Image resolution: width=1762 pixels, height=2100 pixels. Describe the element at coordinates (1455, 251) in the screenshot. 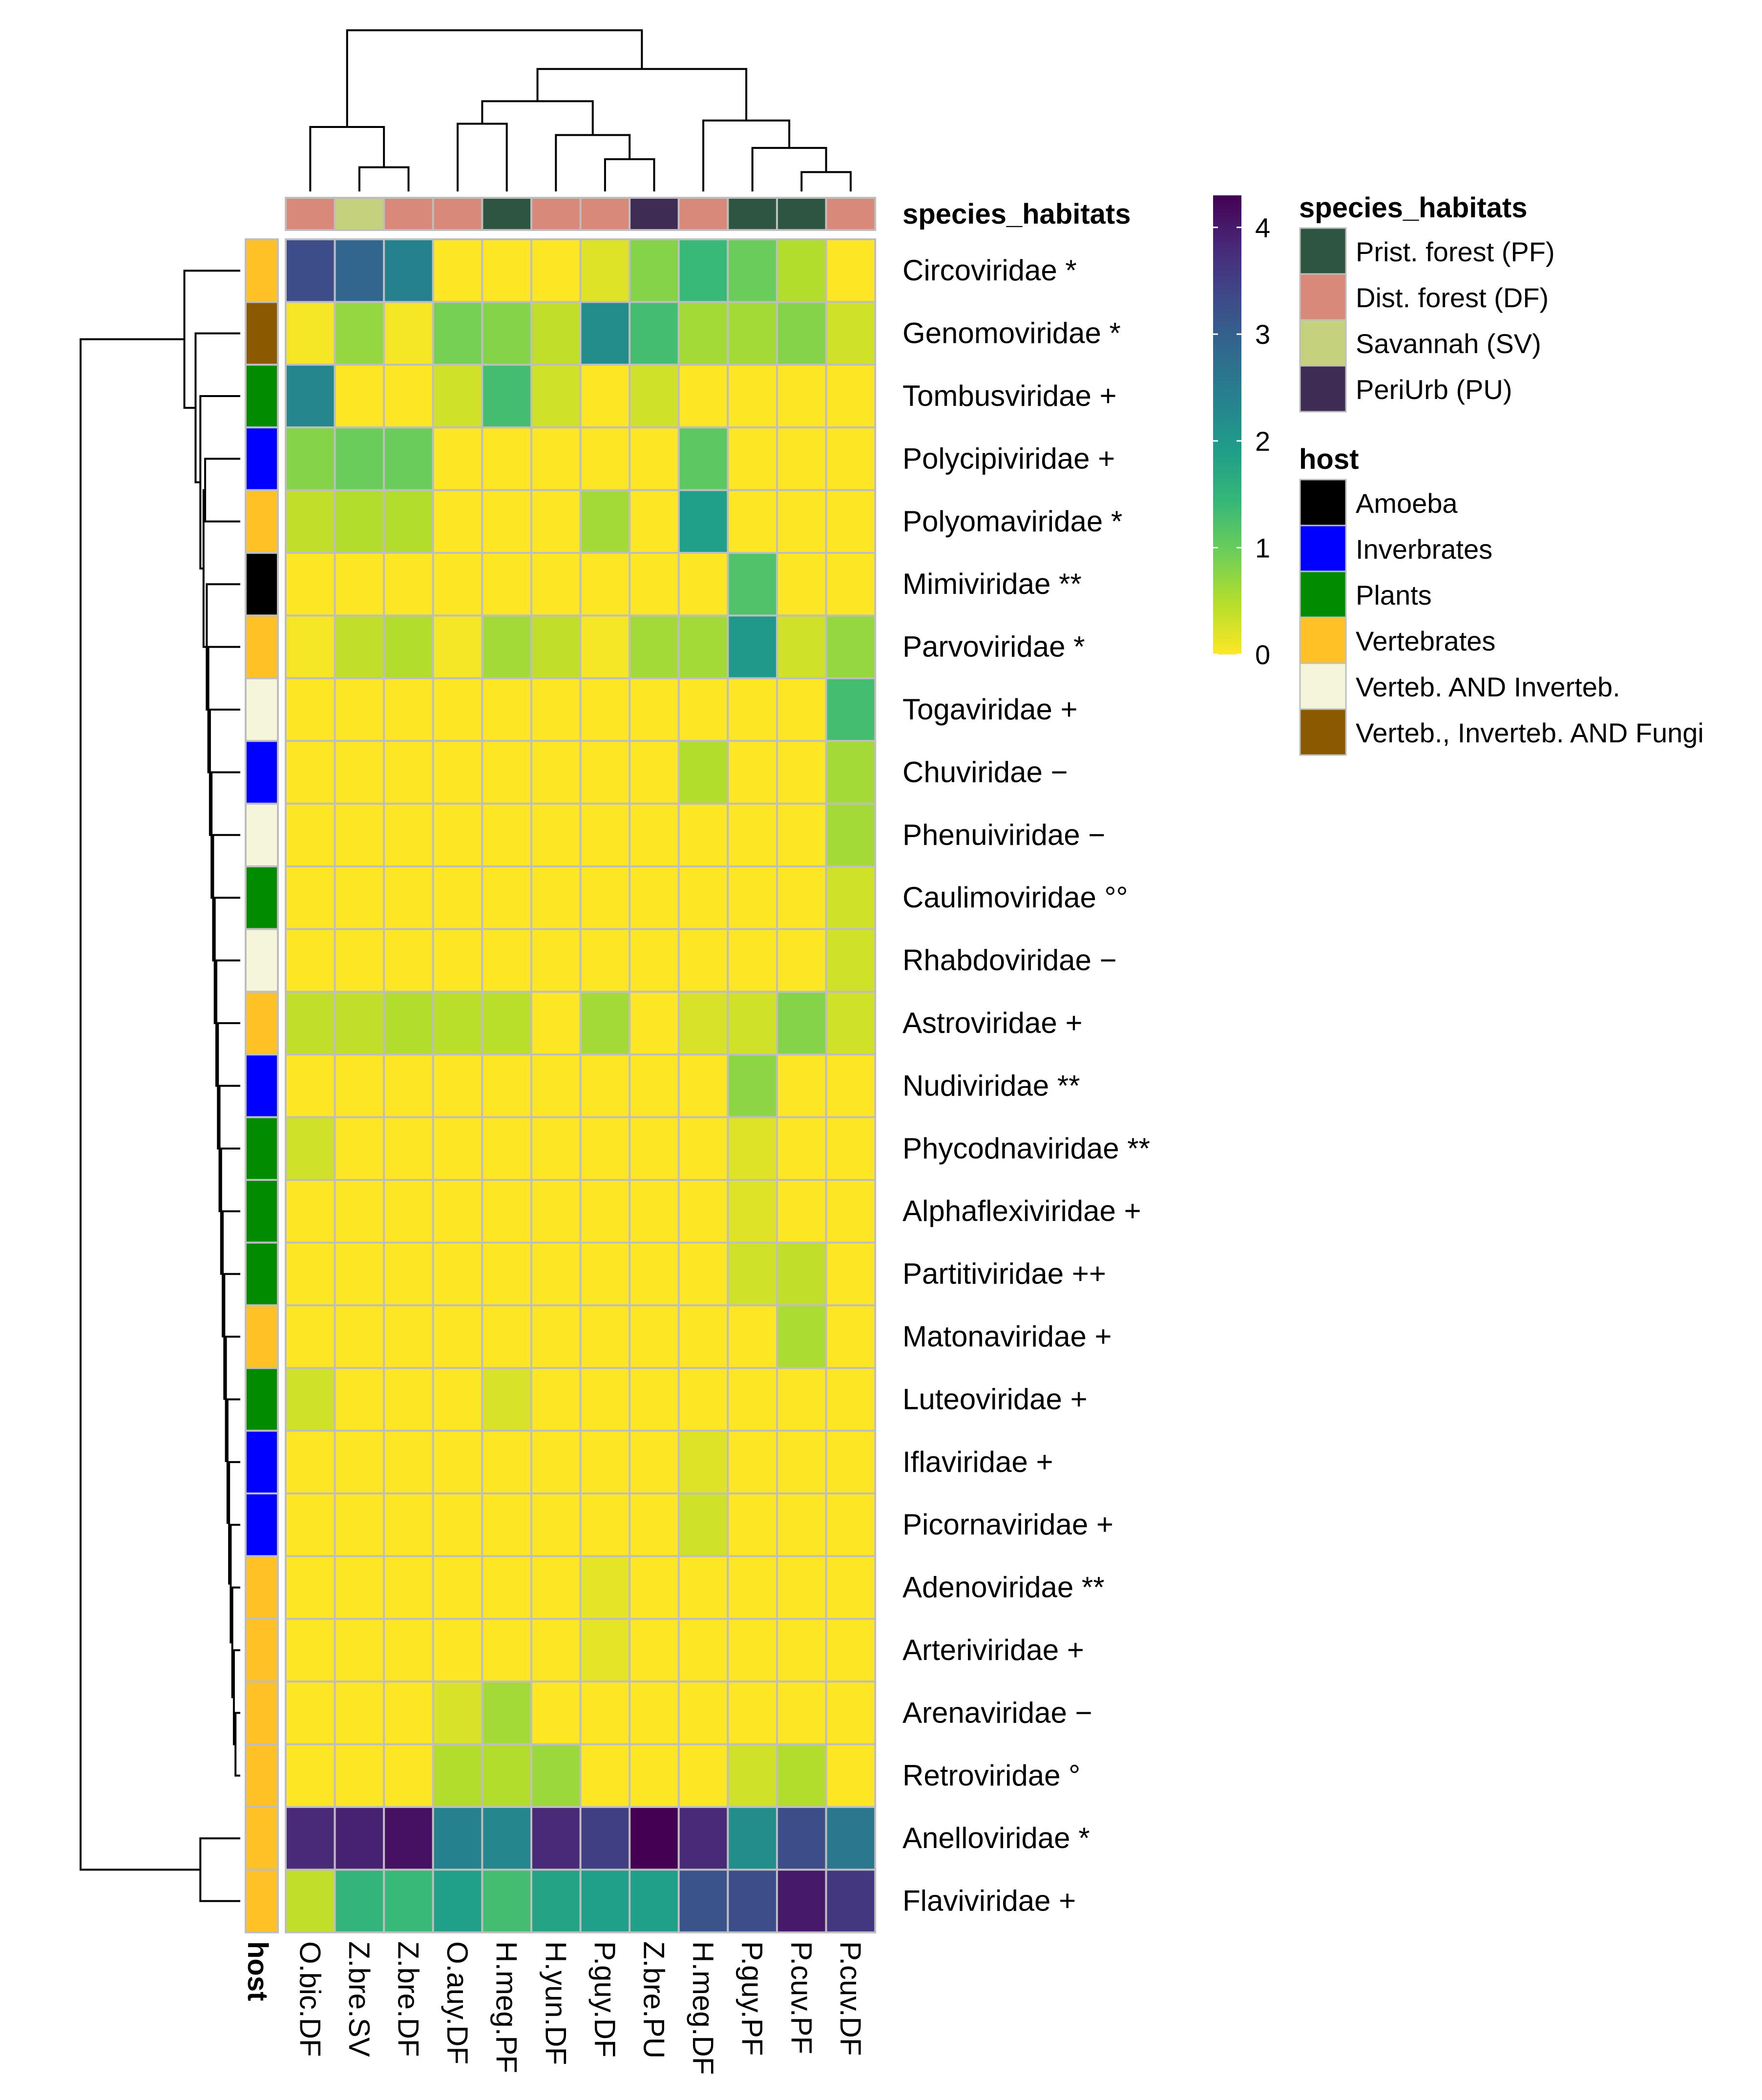

I see `legend-label-prist-forest-pf: Prist. forest (PF)` at that location.